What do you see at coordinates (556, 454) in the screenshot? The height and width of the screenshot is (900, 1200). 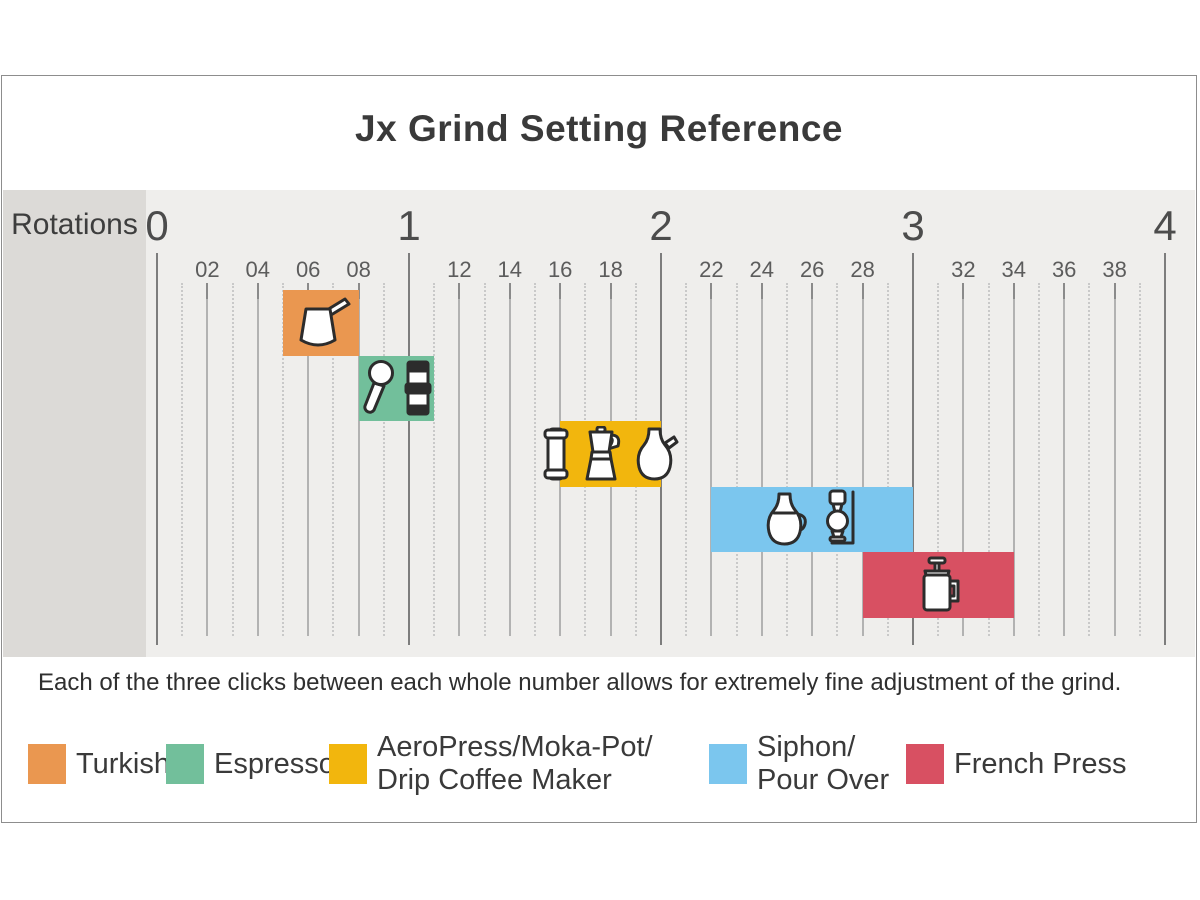 I see `aeropress-icon` at bounding box center [556, 454].